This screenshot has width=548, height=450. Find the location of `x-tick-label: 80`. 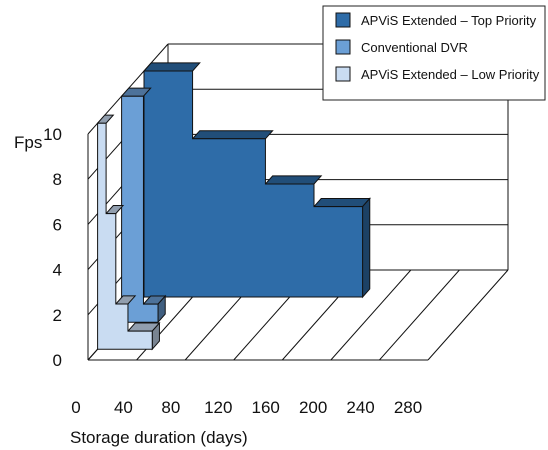

x-tick-label: 80 is located at coordinates (170, 407).